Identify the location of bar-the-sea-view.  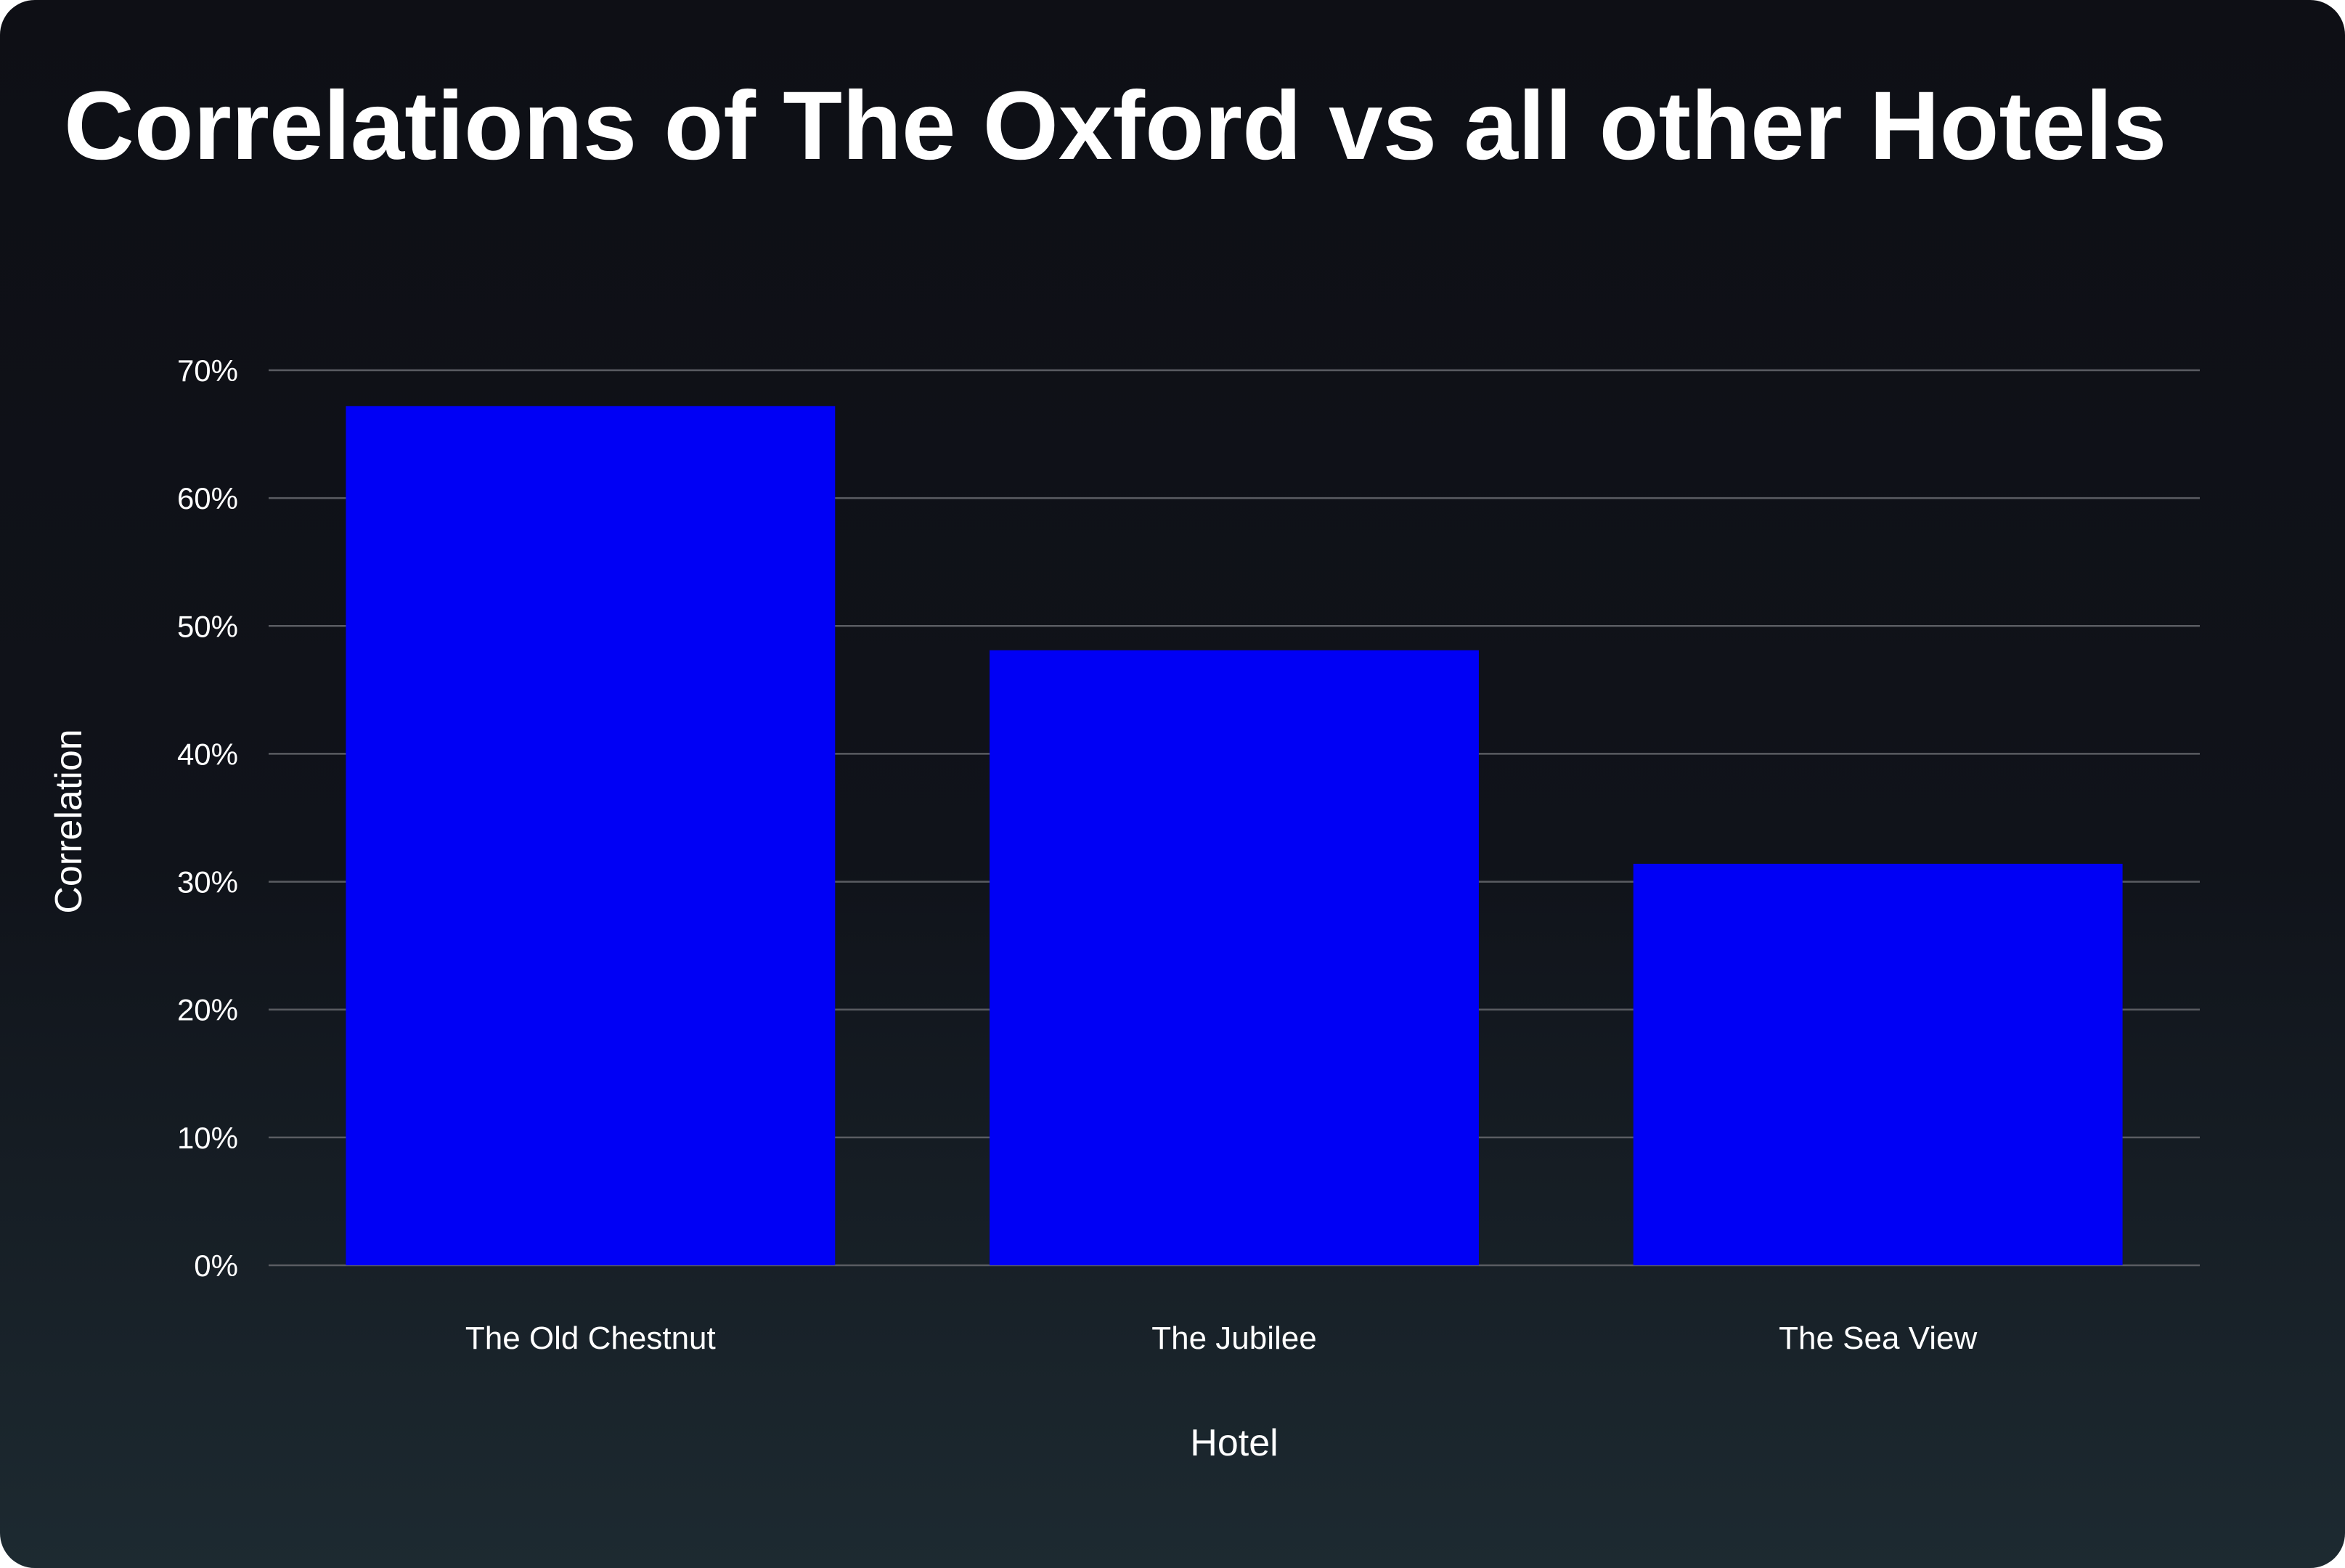
(1878, 1064).